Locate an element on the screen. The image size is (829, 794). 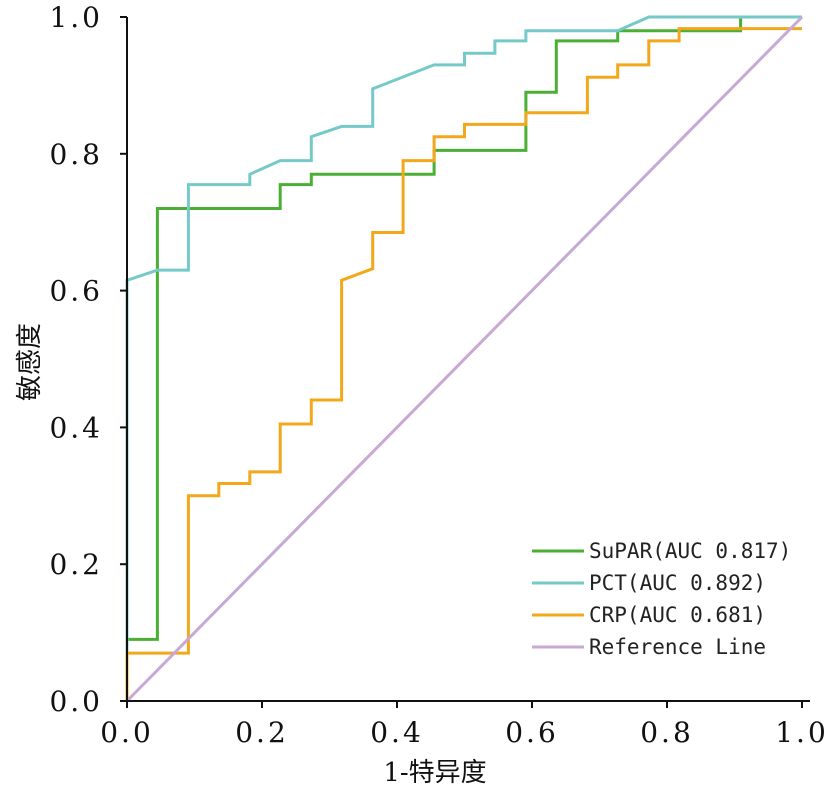
y-tick-label: 0.4 is located at coordinates (76, 427).